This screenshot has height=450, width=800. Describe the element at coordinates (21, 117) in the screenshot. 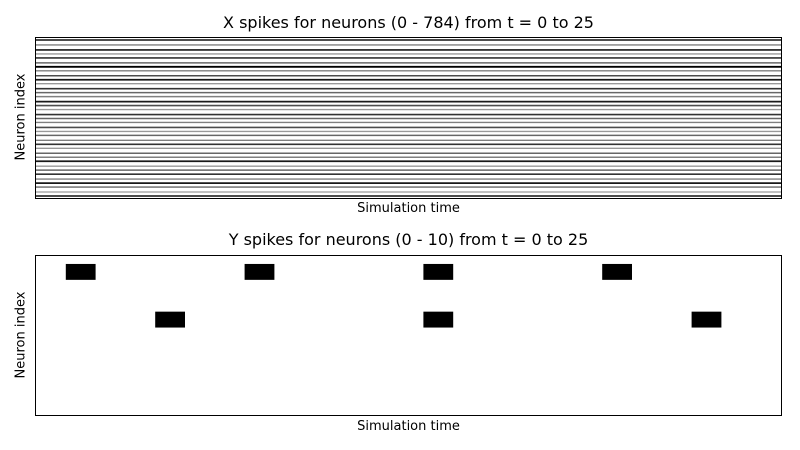

I see `x-chart-ylabel: Neuron index` at that location.